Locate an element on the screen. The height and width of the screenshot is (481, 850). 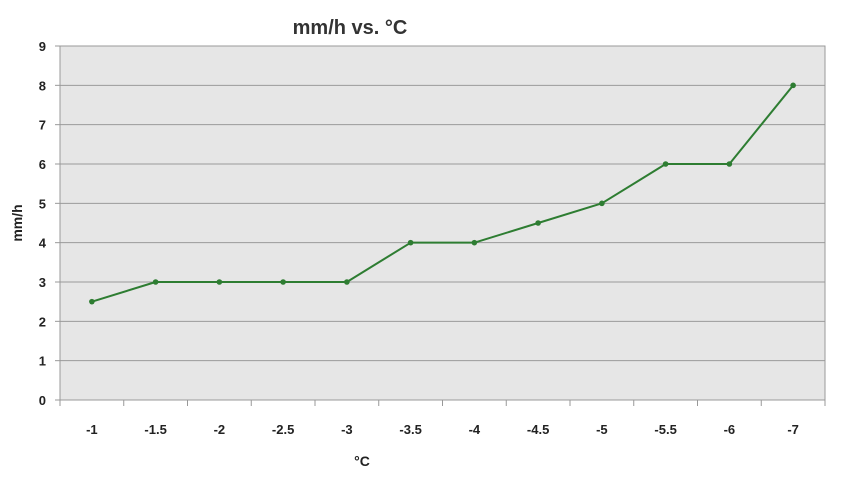
x-tick-label: -6 is located at coordinates (730, 429).